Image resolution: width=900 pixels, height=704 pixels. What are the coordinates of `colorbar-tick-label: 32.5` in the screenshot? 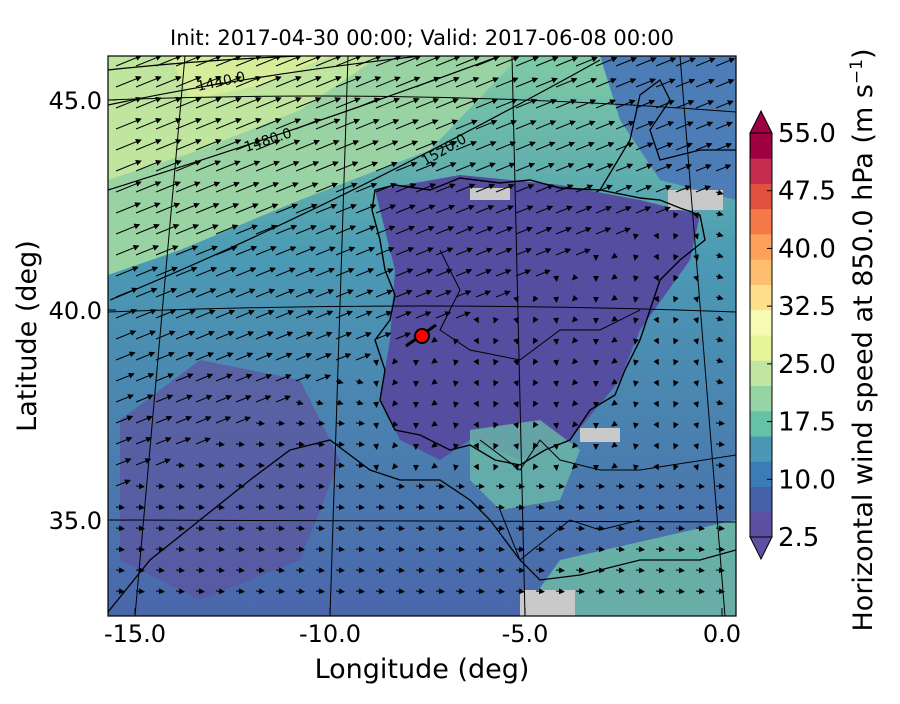 It's located at (807, 307).